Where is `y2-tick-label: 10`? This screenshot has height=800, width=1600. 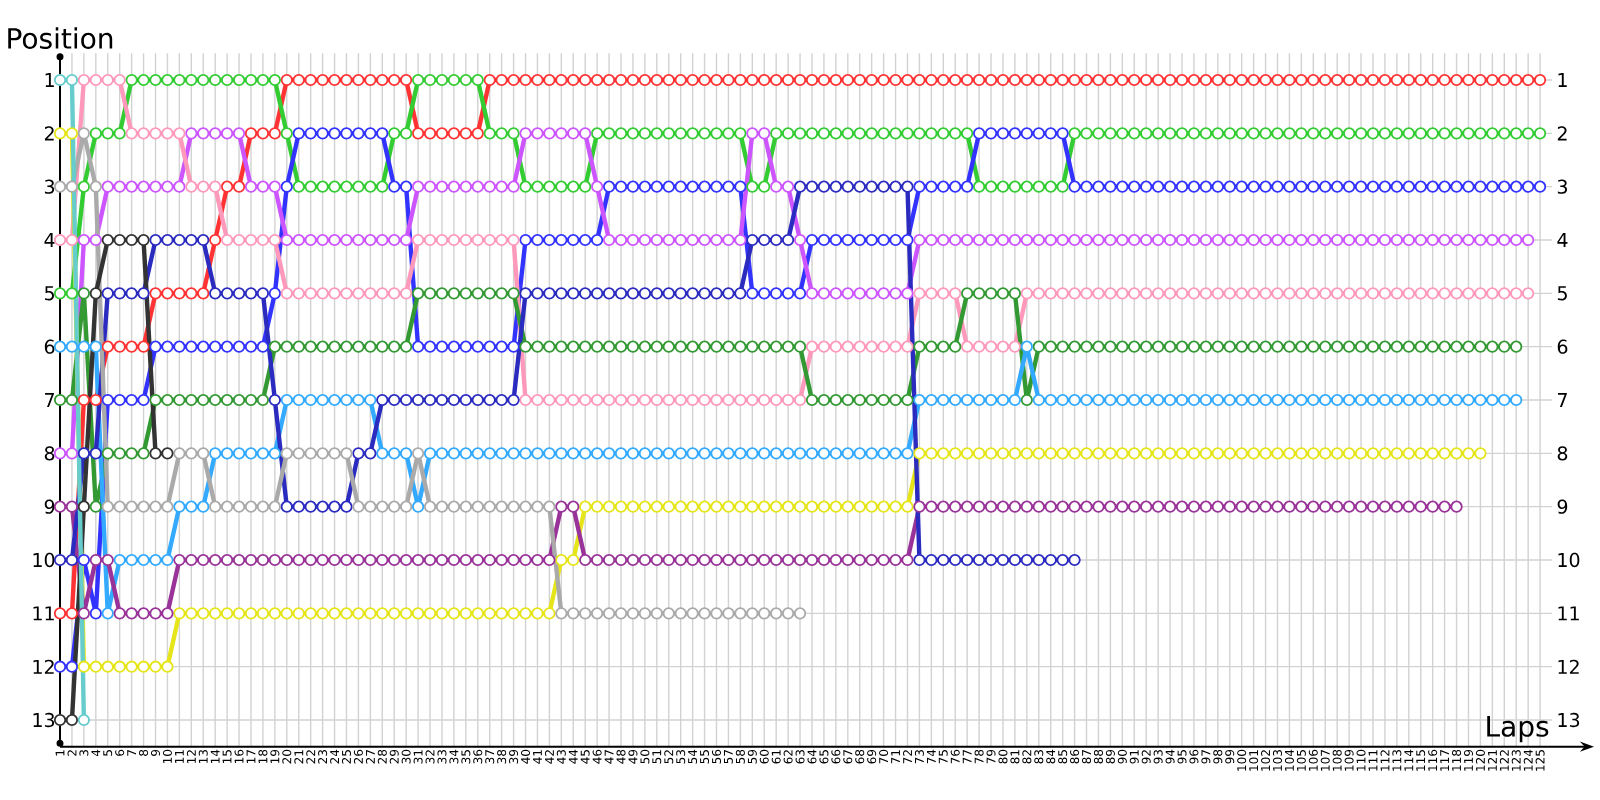
y2-tick-label: 10 is located at coordinates (1569, 560).